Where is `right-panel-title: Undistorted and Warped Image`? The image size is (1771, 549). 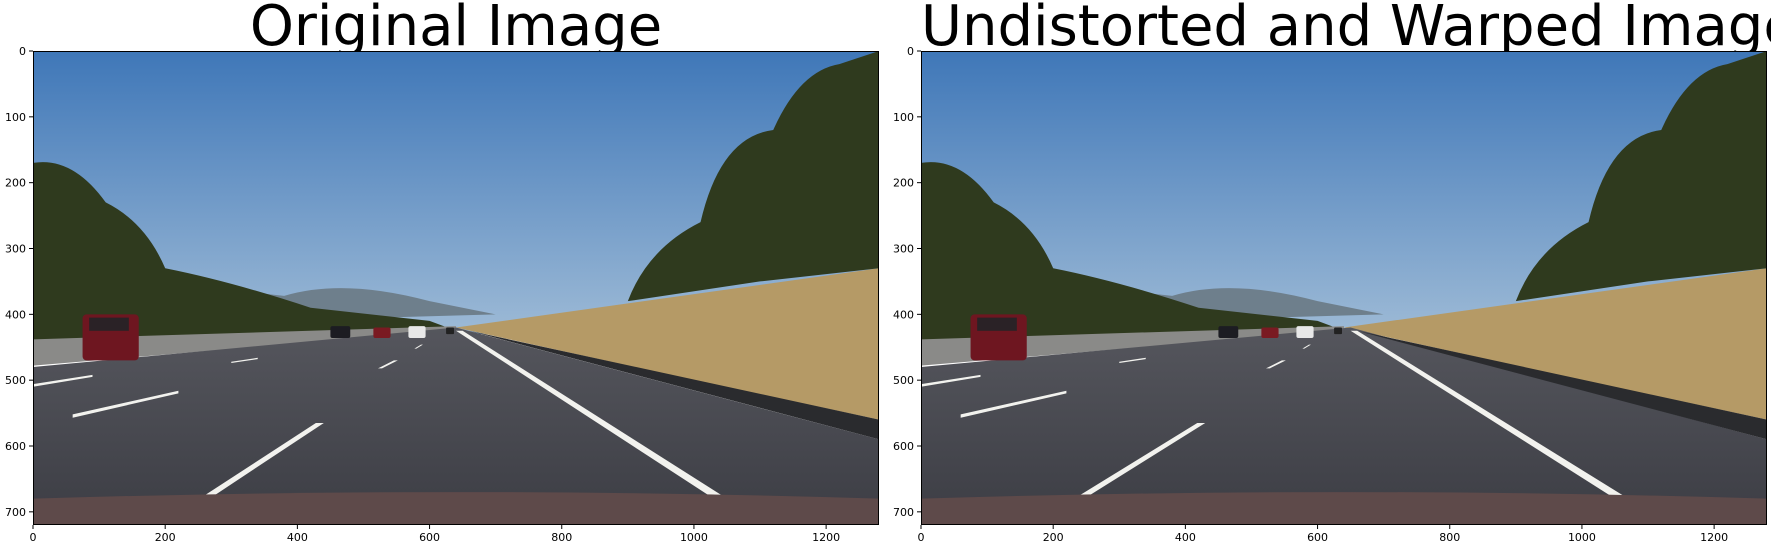 right-panel-title: Undistorted and Warped Image is located at coordinates (1346, 29).